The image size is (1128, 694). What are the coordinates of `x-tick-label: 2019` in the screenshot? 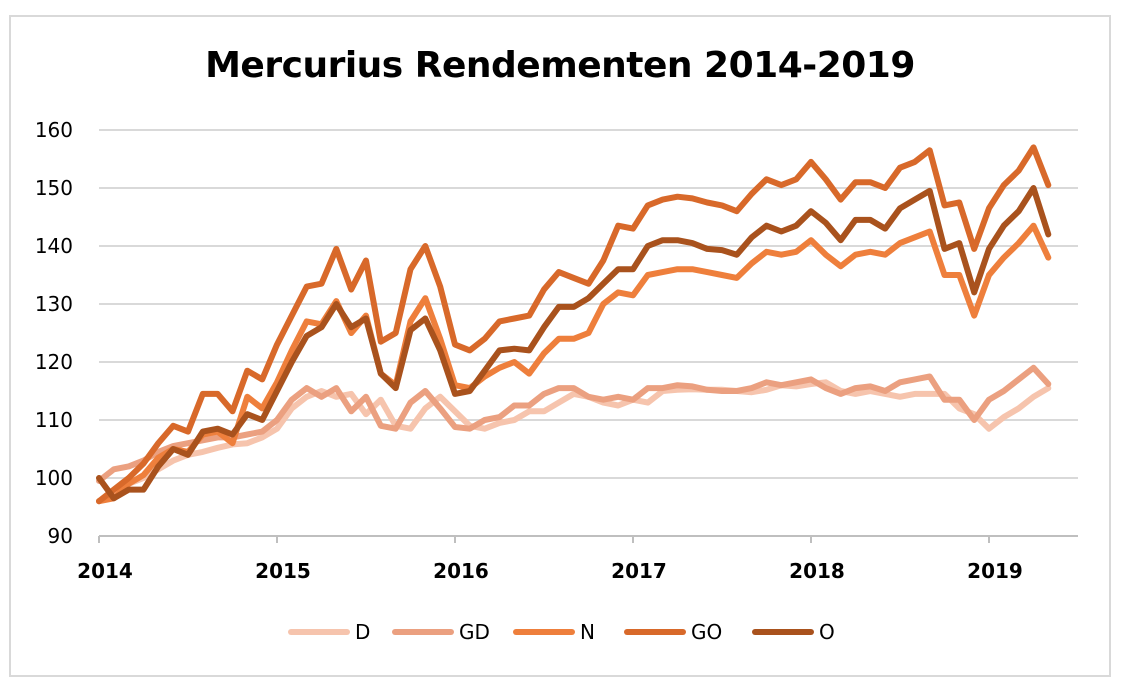 It's located at (995, 571).